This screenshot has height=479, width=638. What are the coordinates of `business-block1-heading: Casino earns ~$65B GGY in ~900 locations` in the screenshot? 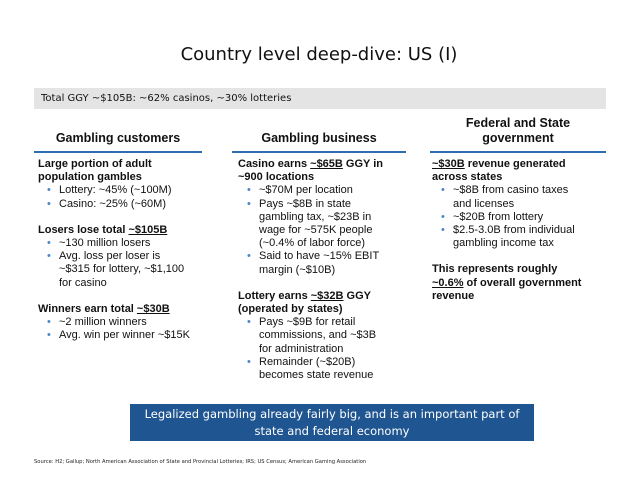 It's located at (311, 171).